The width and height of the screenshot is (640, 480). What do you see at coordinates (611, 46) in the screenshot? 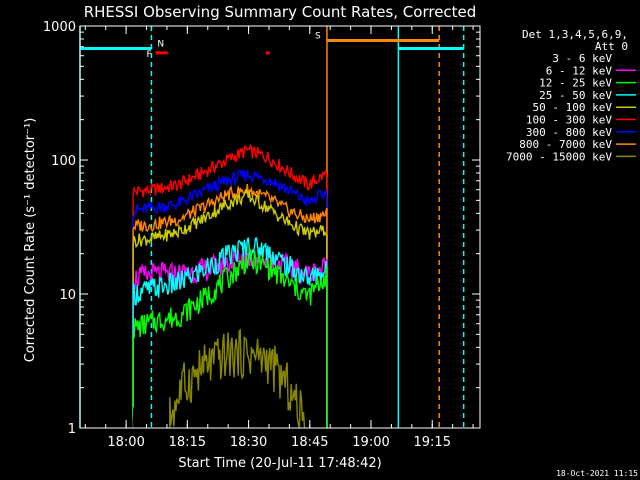
I see `legend-header: Att 0` at bounding box center [611, 46].